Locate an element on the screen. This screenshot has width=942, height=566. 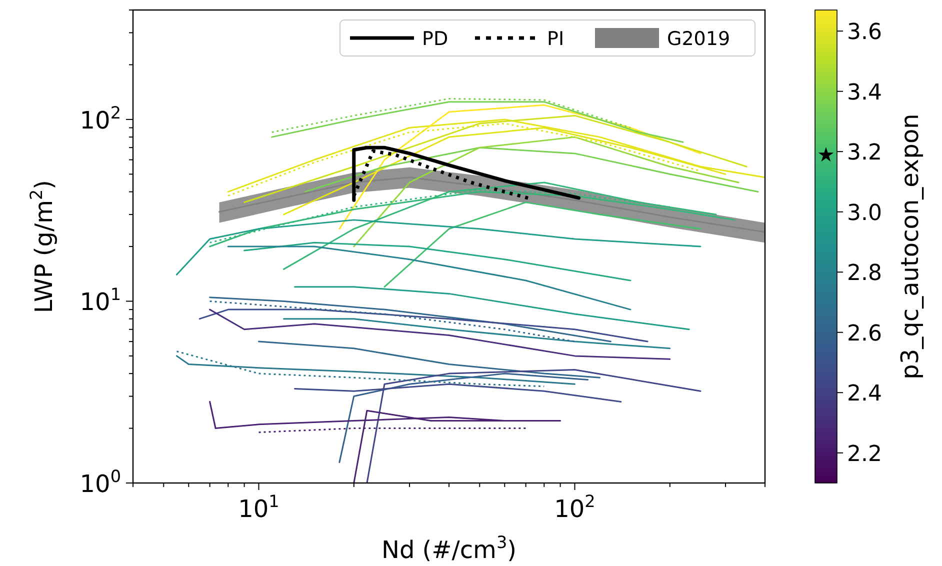
color-bar-label: 2.8 is located at coordinates (864, 273).